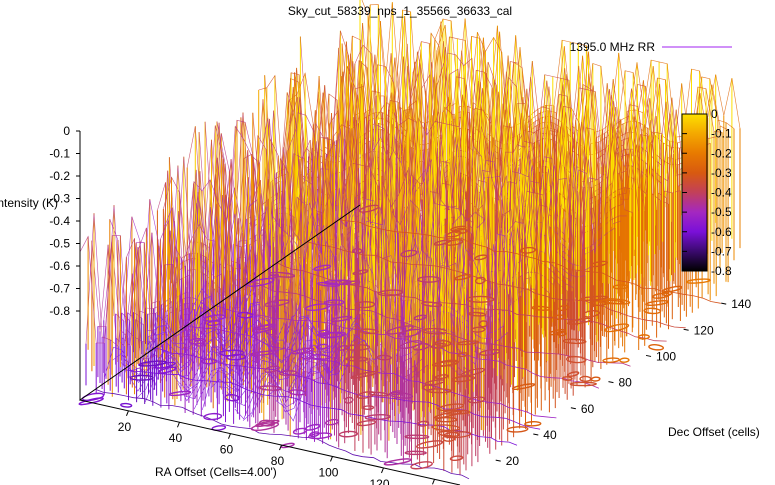  Describe the element at coordinates (59, 154) in the screenshot. I see `z-tick-label: -0.1` at that location.